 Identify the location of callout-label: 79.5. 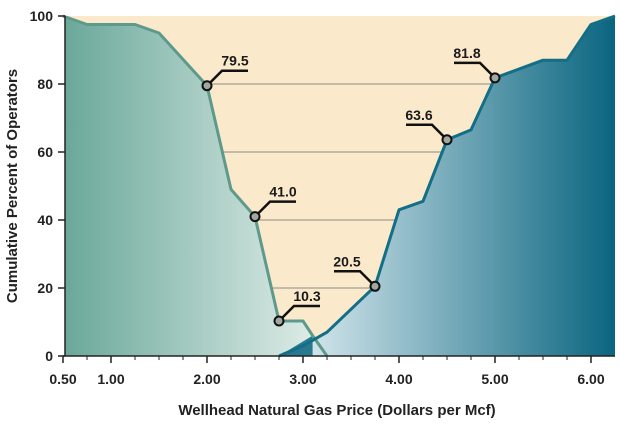
(234, 61).